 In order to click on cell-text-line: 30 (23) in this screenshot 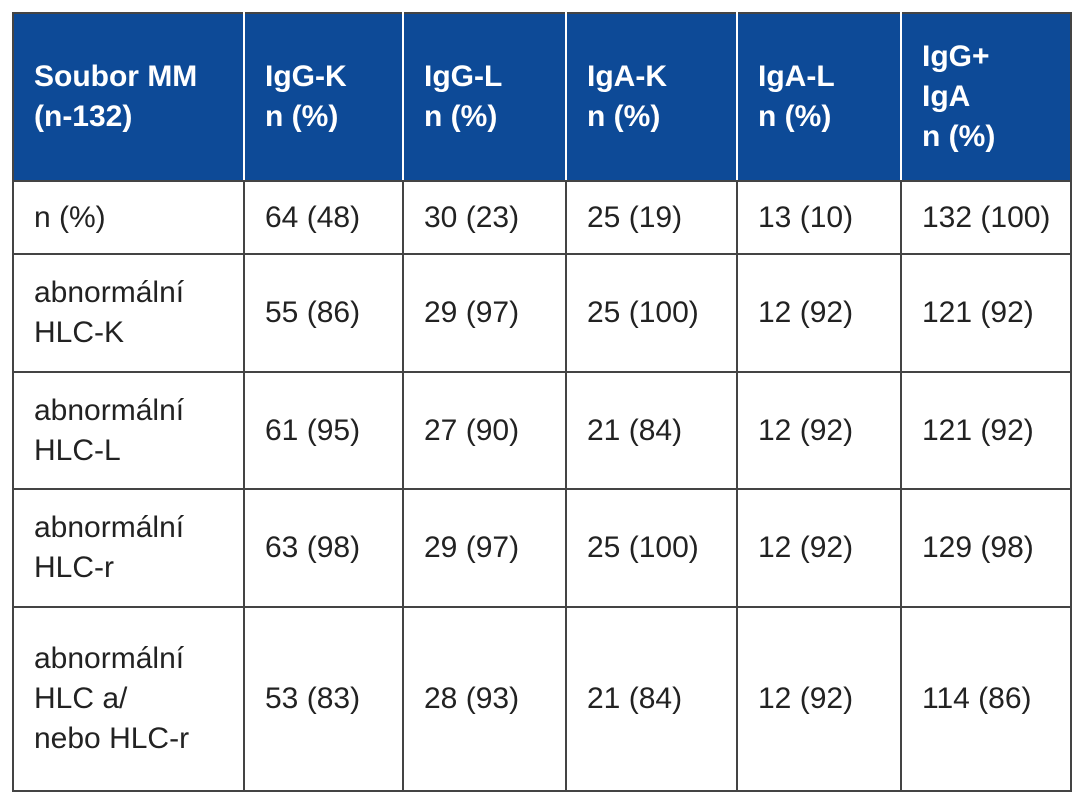, I will do `click(472, 217)`.